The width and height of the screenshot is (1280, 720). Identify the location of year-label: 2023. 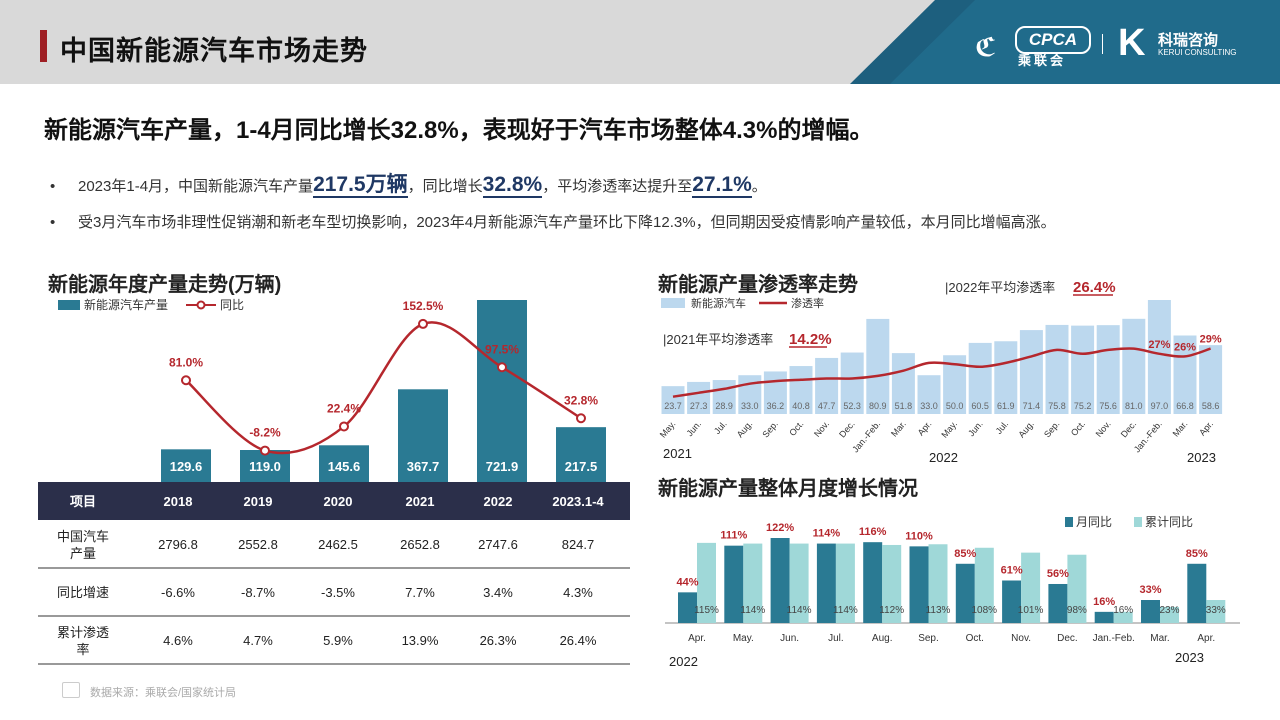
(1201, 457).